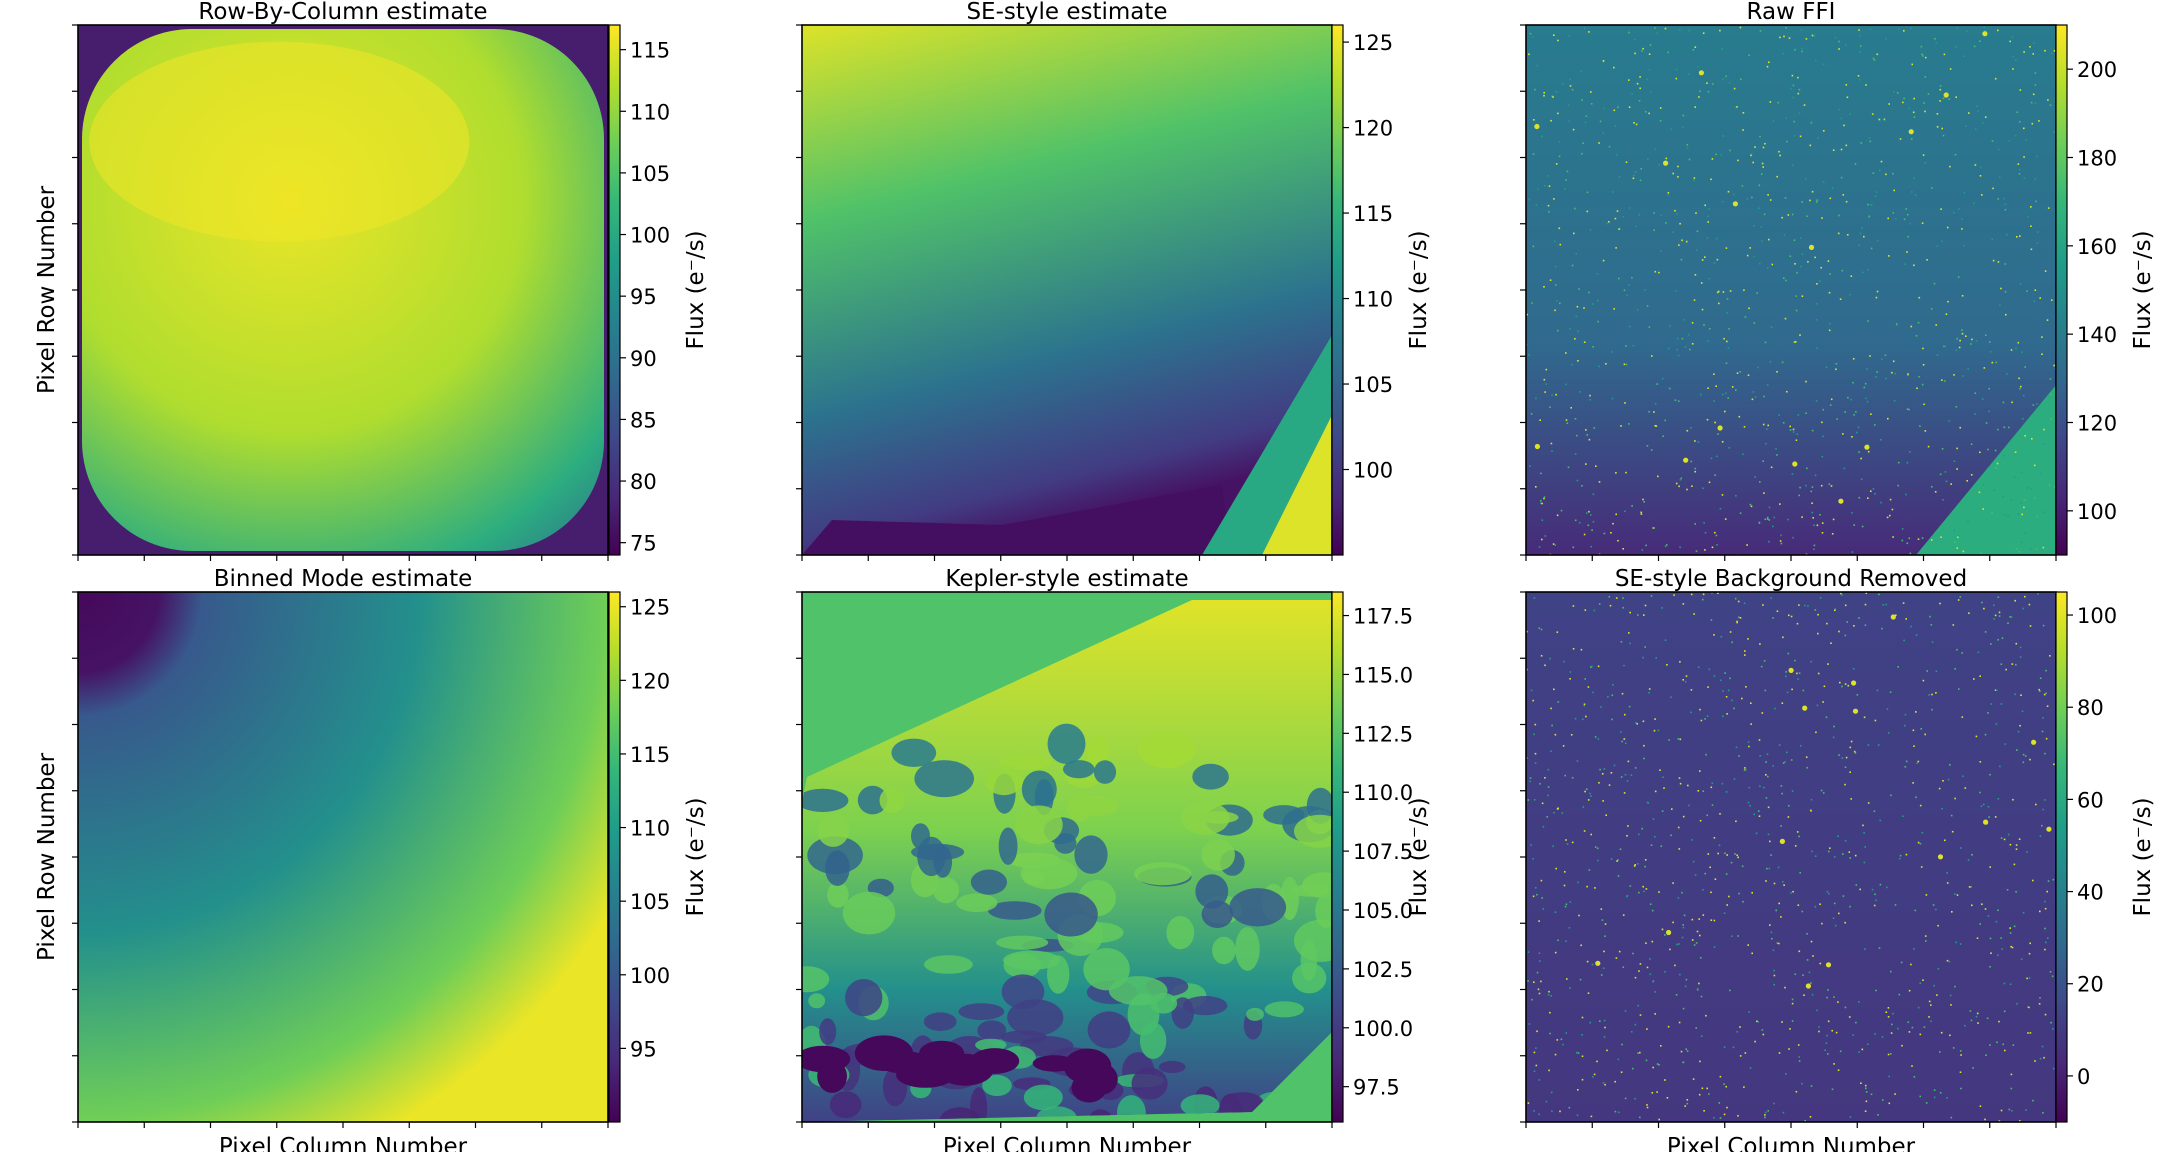 Image resolution: width=2160 pixels, height=1152 pixels. What do you see at coordinates (1791, 12) in the screenshot?
I see `panel-title: Raw FFI` at bounding box center [1791, 12].